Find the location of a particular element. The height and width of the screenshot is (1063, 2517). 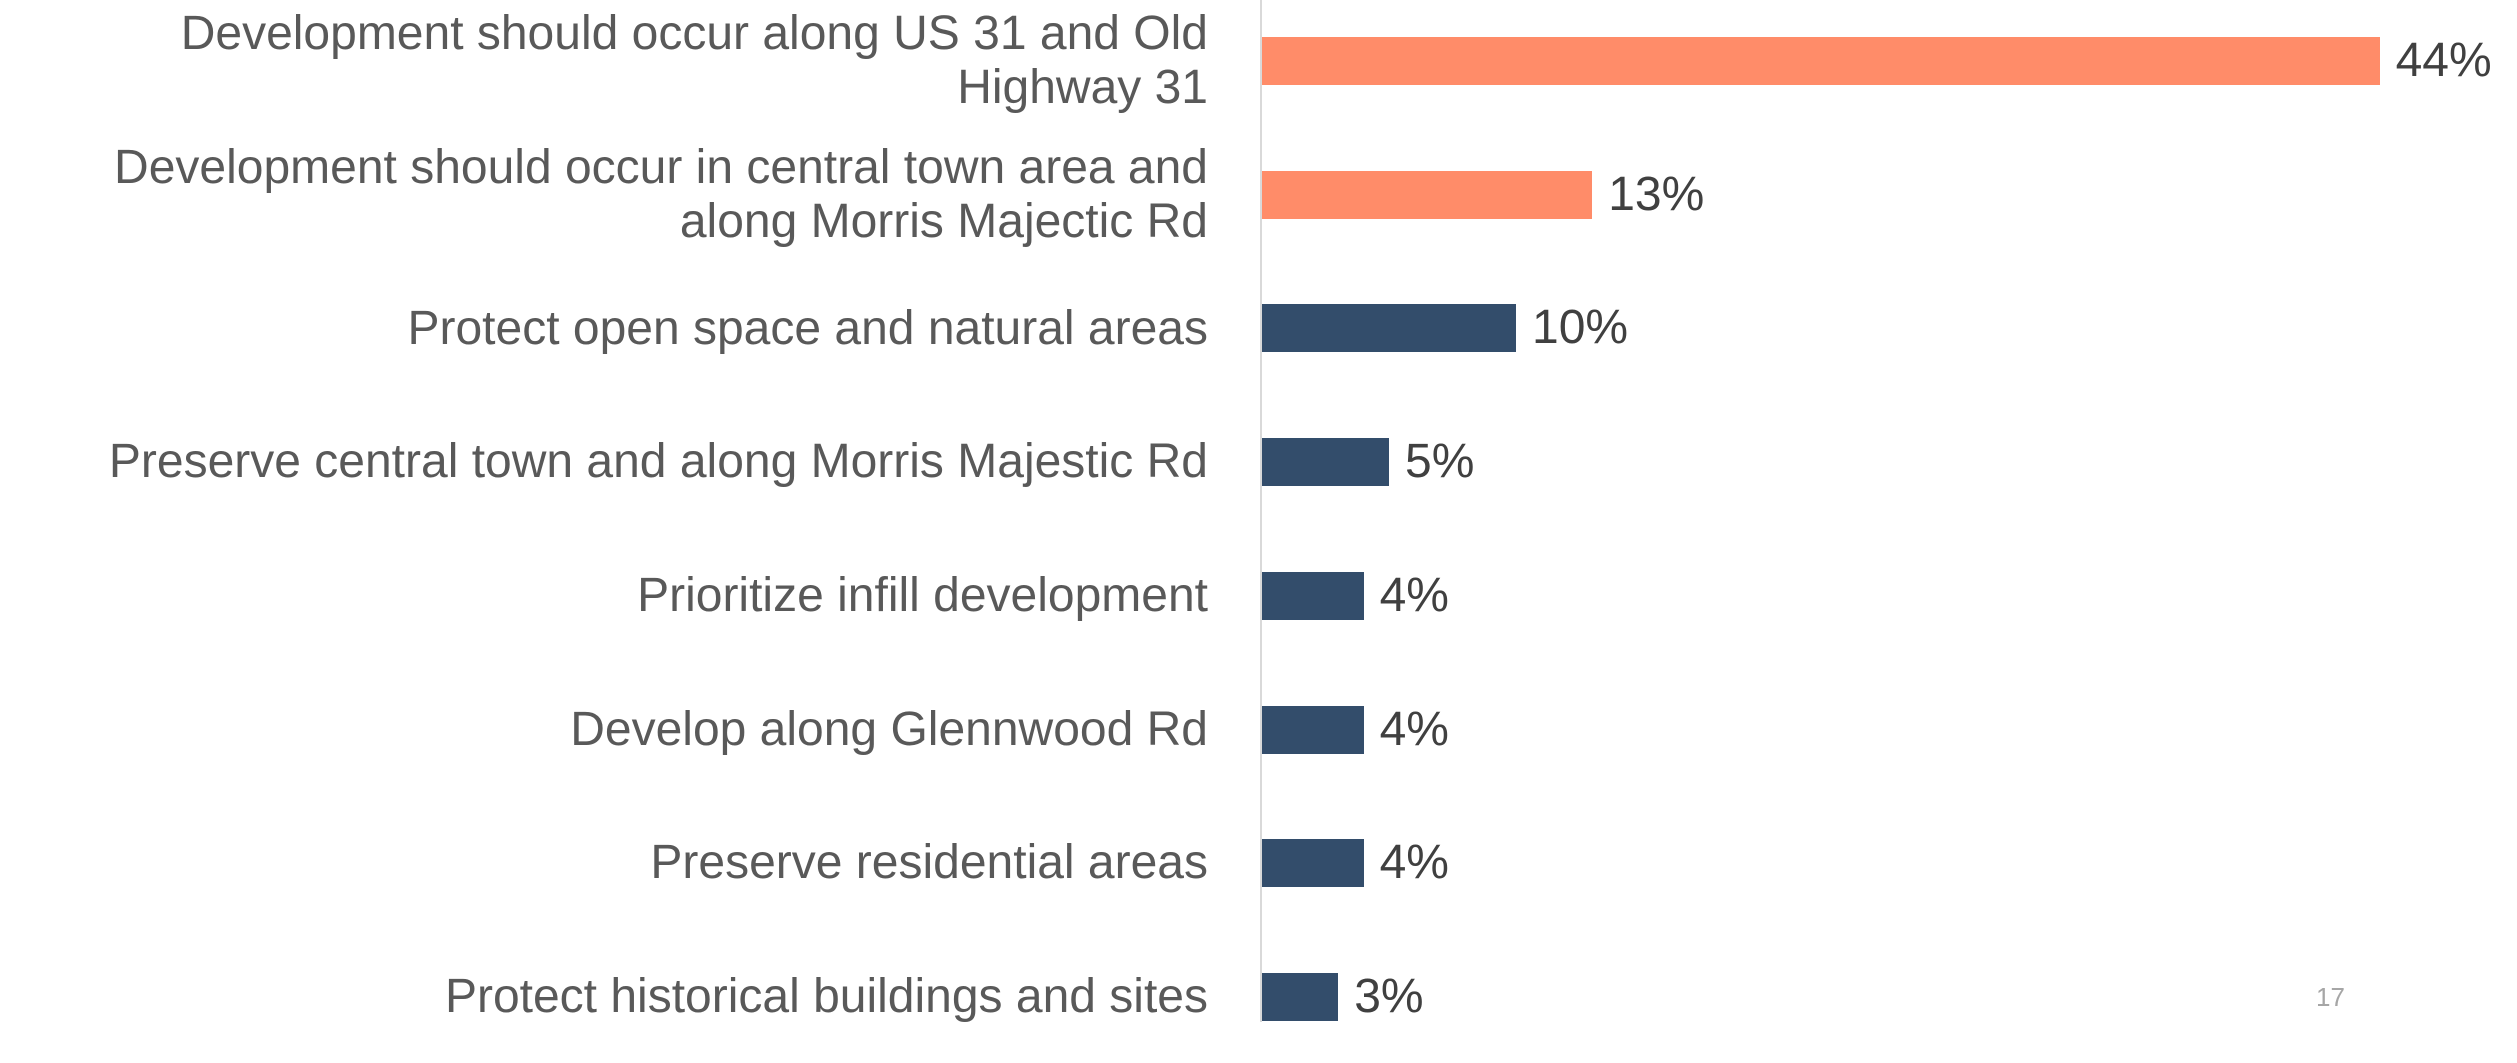

category-label: Develop along Glennwood Rd is located at coordinates (604, 730).